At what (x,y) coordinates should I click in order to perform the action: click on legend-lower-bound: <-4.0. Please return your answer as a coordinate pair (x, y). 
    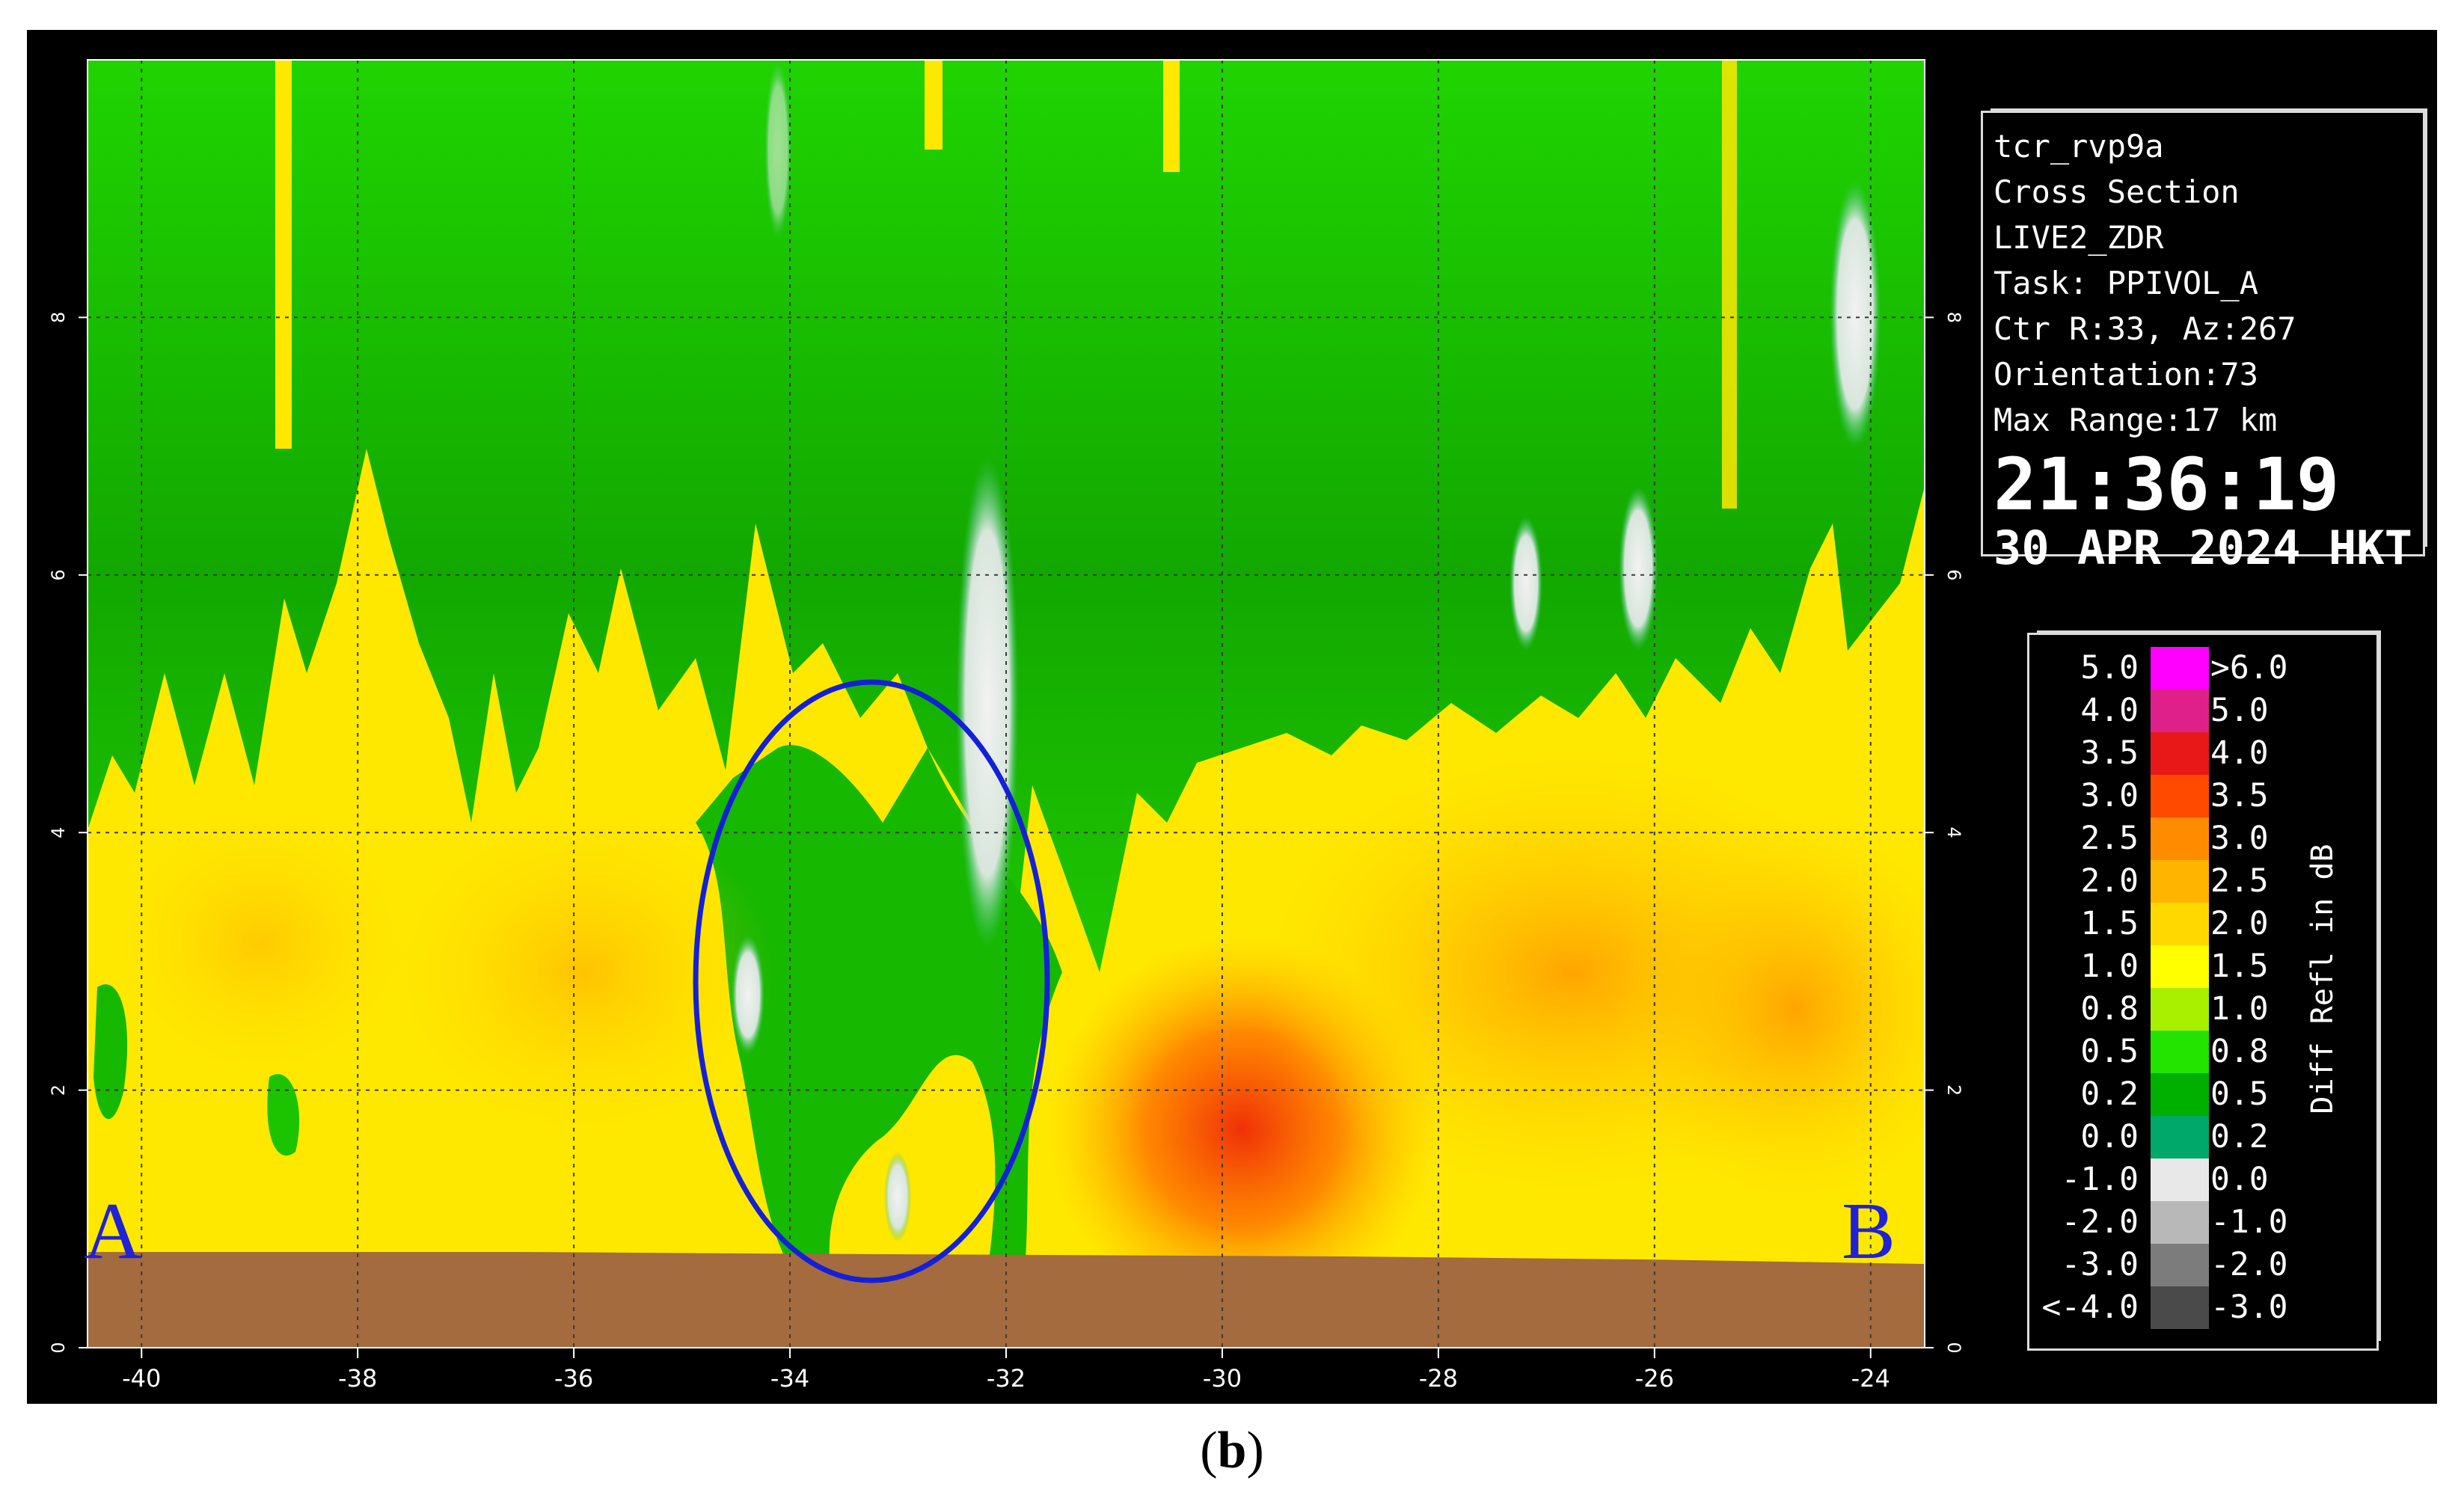
    Looking at the image, I should click on (2090, 1307).